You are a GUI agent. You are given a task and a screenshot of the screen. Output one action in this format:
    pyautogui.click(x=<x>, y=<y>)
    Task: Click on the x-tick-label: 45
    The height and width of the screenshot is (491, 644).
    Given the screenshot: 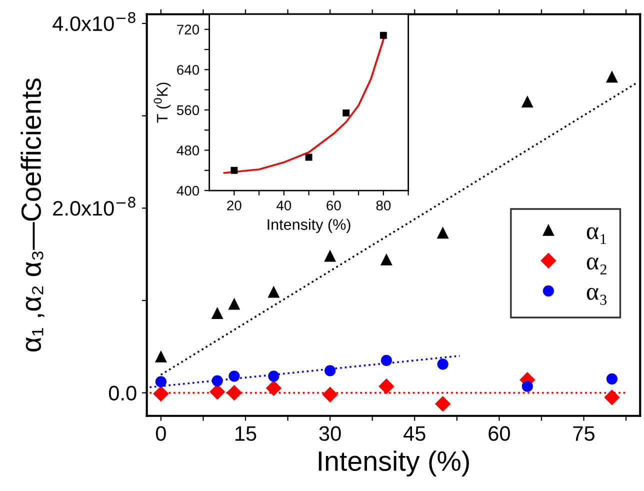 What is the action you would take?
    pyautogui.click(x=415, y=433)
    